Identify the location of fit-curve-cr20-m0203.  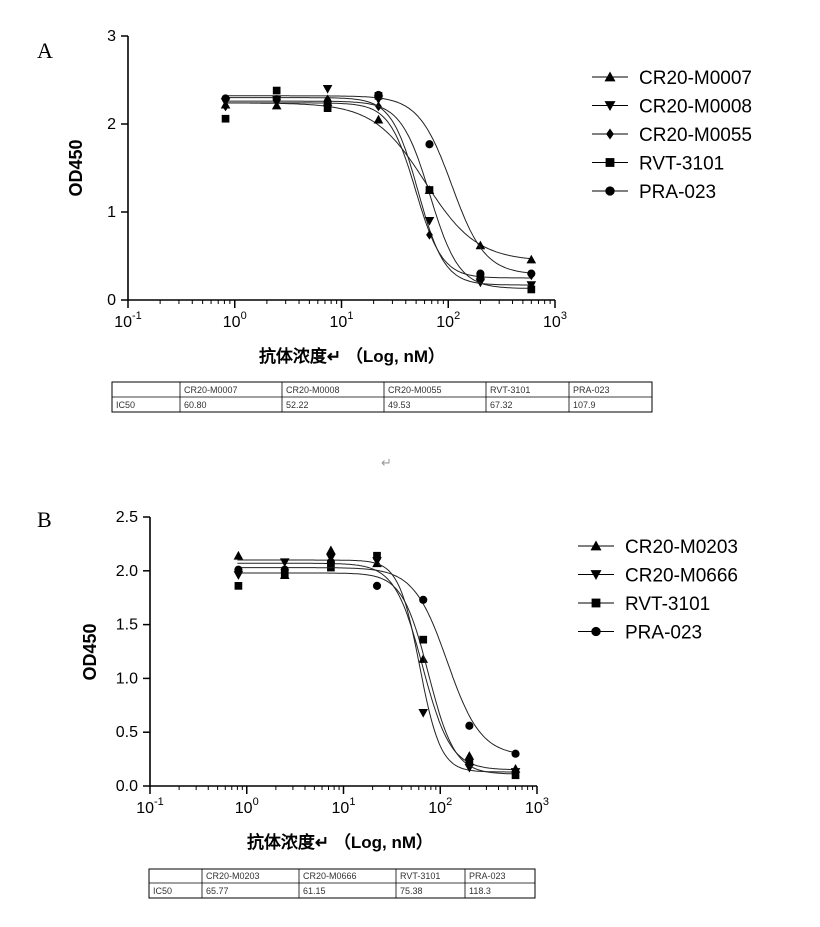
(376, 666).